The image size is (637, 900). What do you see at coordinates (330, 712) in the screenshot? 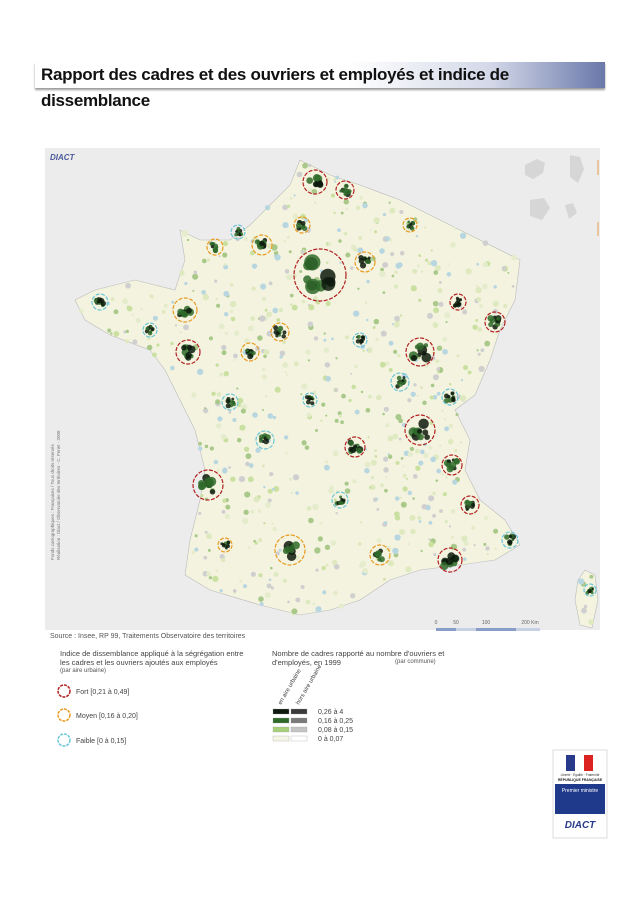
I see `legend-label: 0,26 à 4` at bounding box center [330, 712].